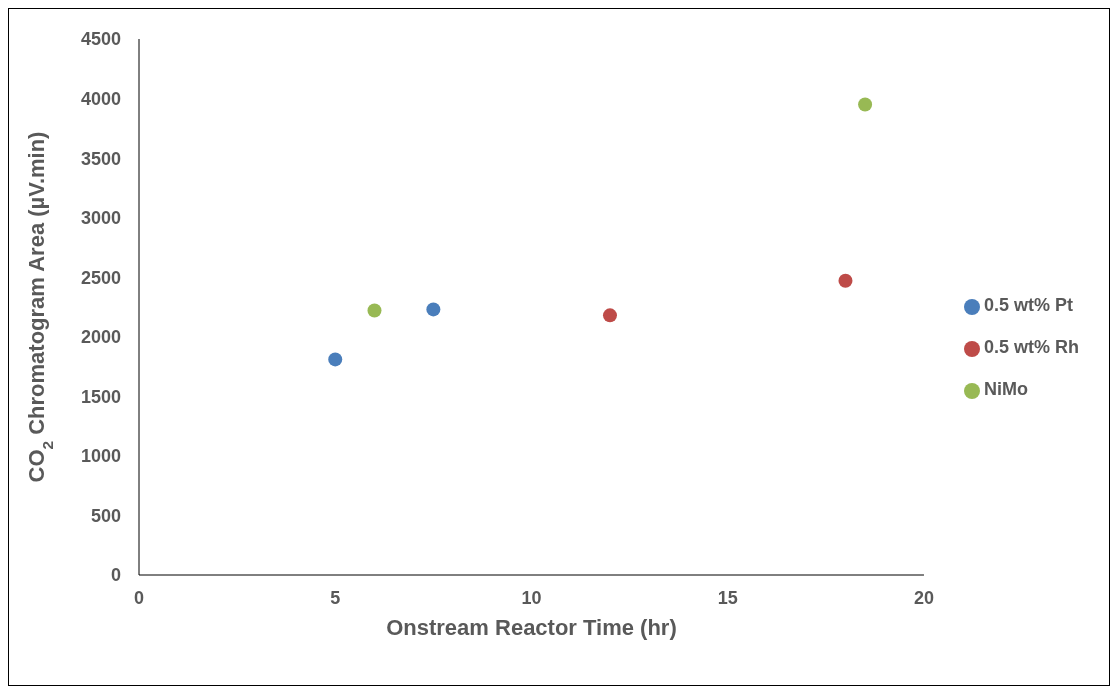 The image size is (1118, 694). What do you see at coordinates (335, 597) in the screenshot?
I see `x-tick-label: 5` at bounding box center [335, 597].